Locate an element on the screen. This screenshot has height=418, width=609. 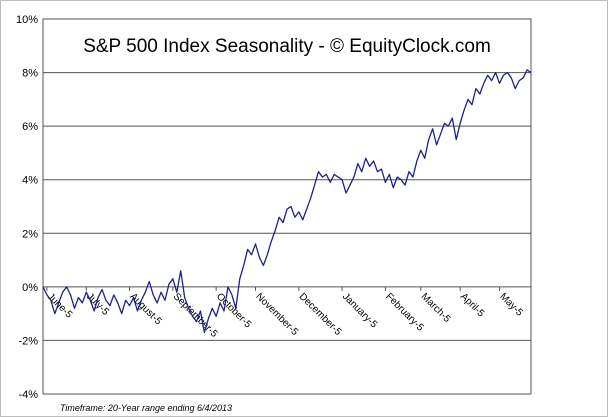
y-tick-label: 4% is located at coordinates (30, 181).